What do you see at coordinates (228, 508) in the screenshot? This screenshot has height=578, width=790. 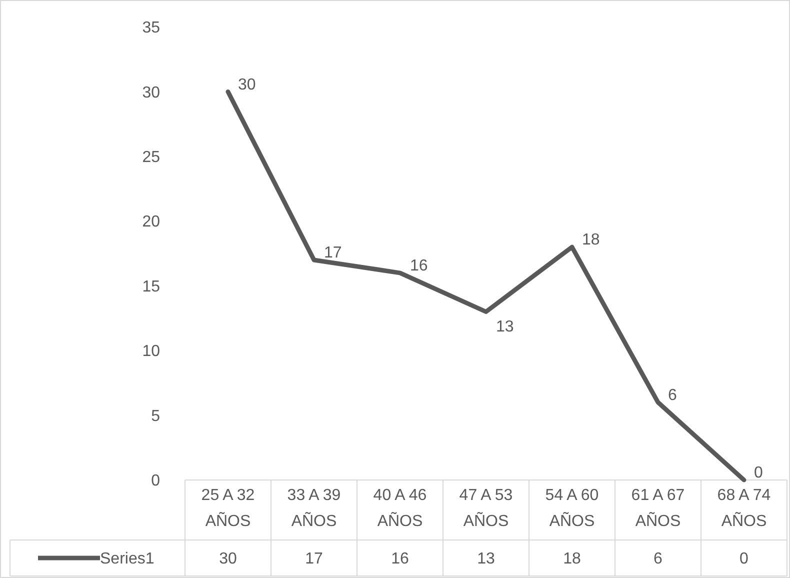 I see `x-tick-label: 25 A 32 AÑOS` at bounding box center [228, 508].